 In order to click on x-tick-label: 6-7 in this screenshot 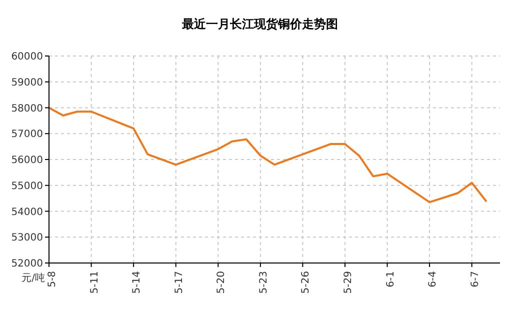, I will do `click(475, 279)`.